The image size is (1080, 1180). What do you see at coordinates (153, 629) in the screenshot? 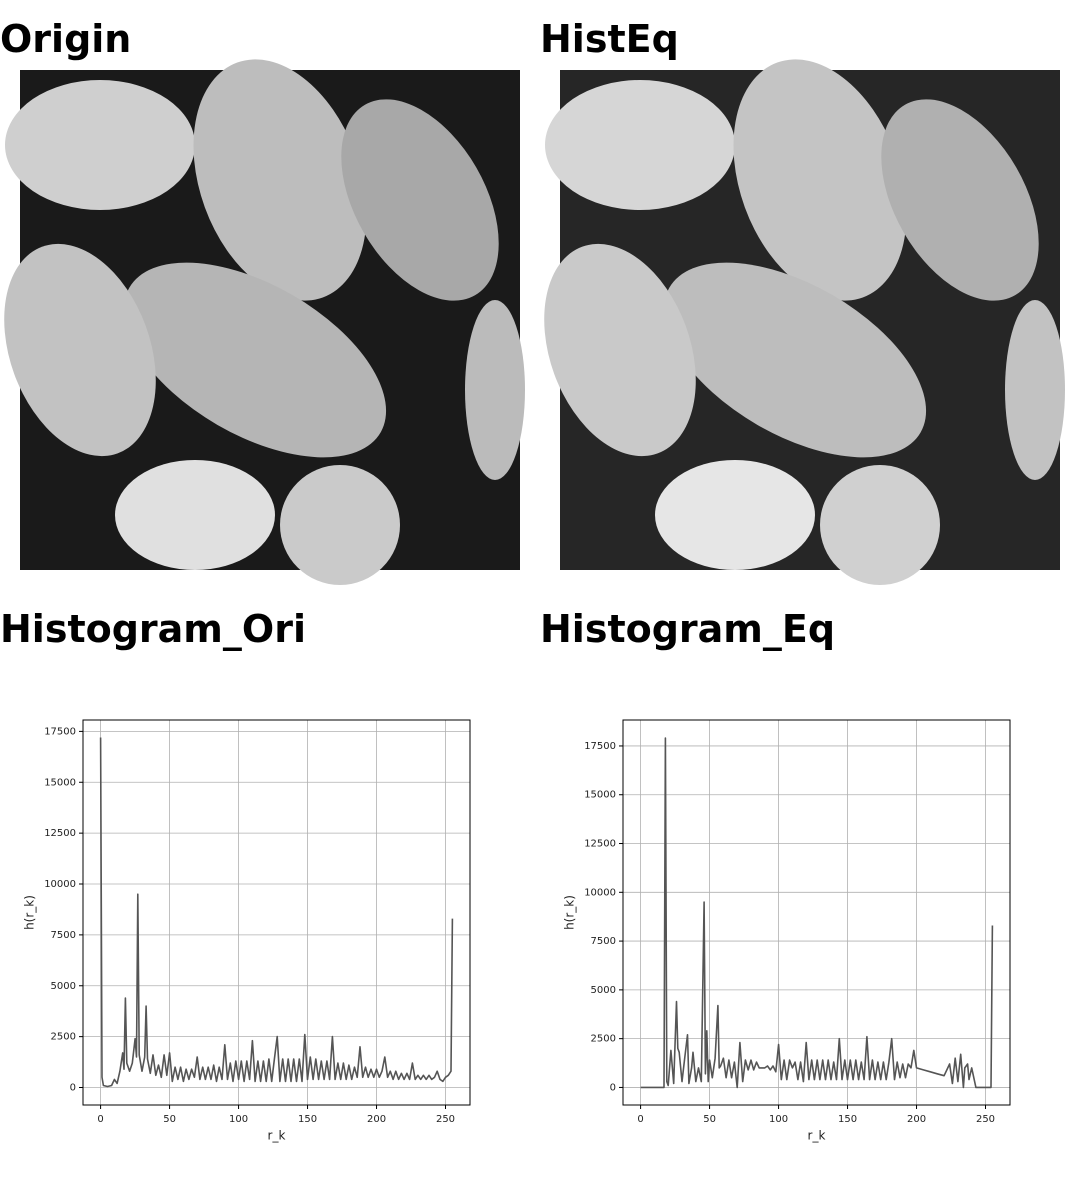
I see `chart-title: Histogram_Ori` at bounding box center [153, 629].